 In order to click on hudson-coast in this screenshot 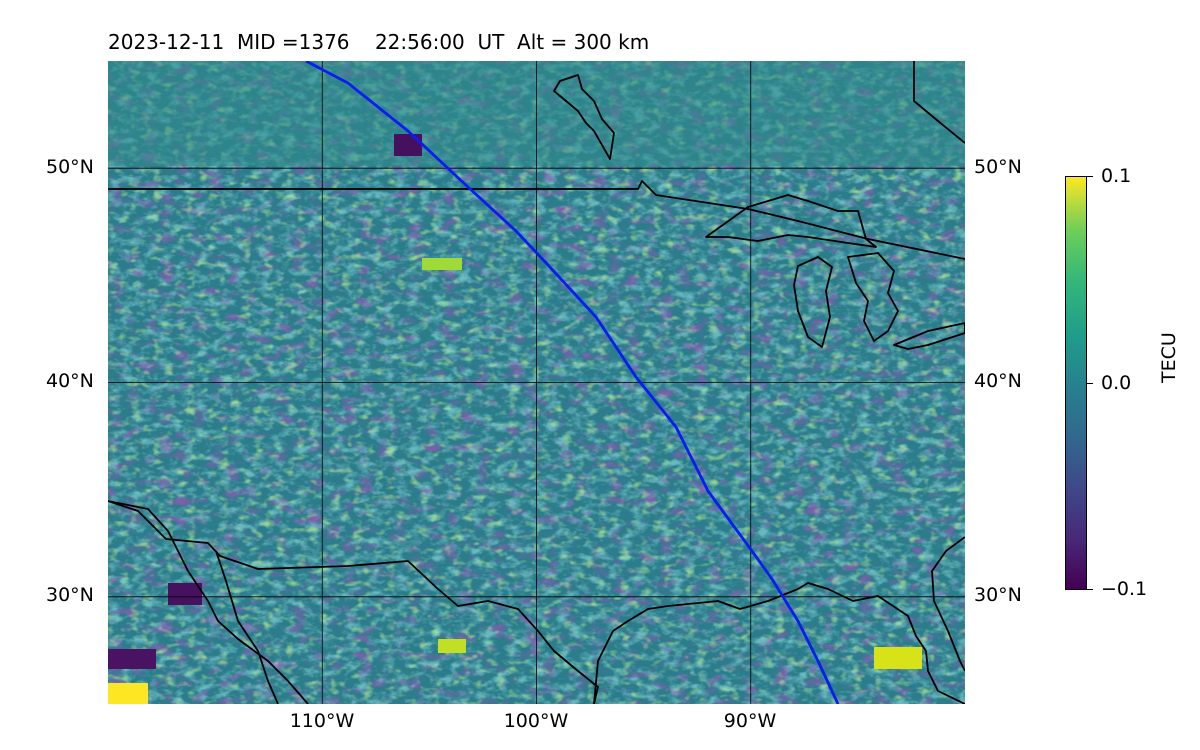, I will do `click(584, 117)`.